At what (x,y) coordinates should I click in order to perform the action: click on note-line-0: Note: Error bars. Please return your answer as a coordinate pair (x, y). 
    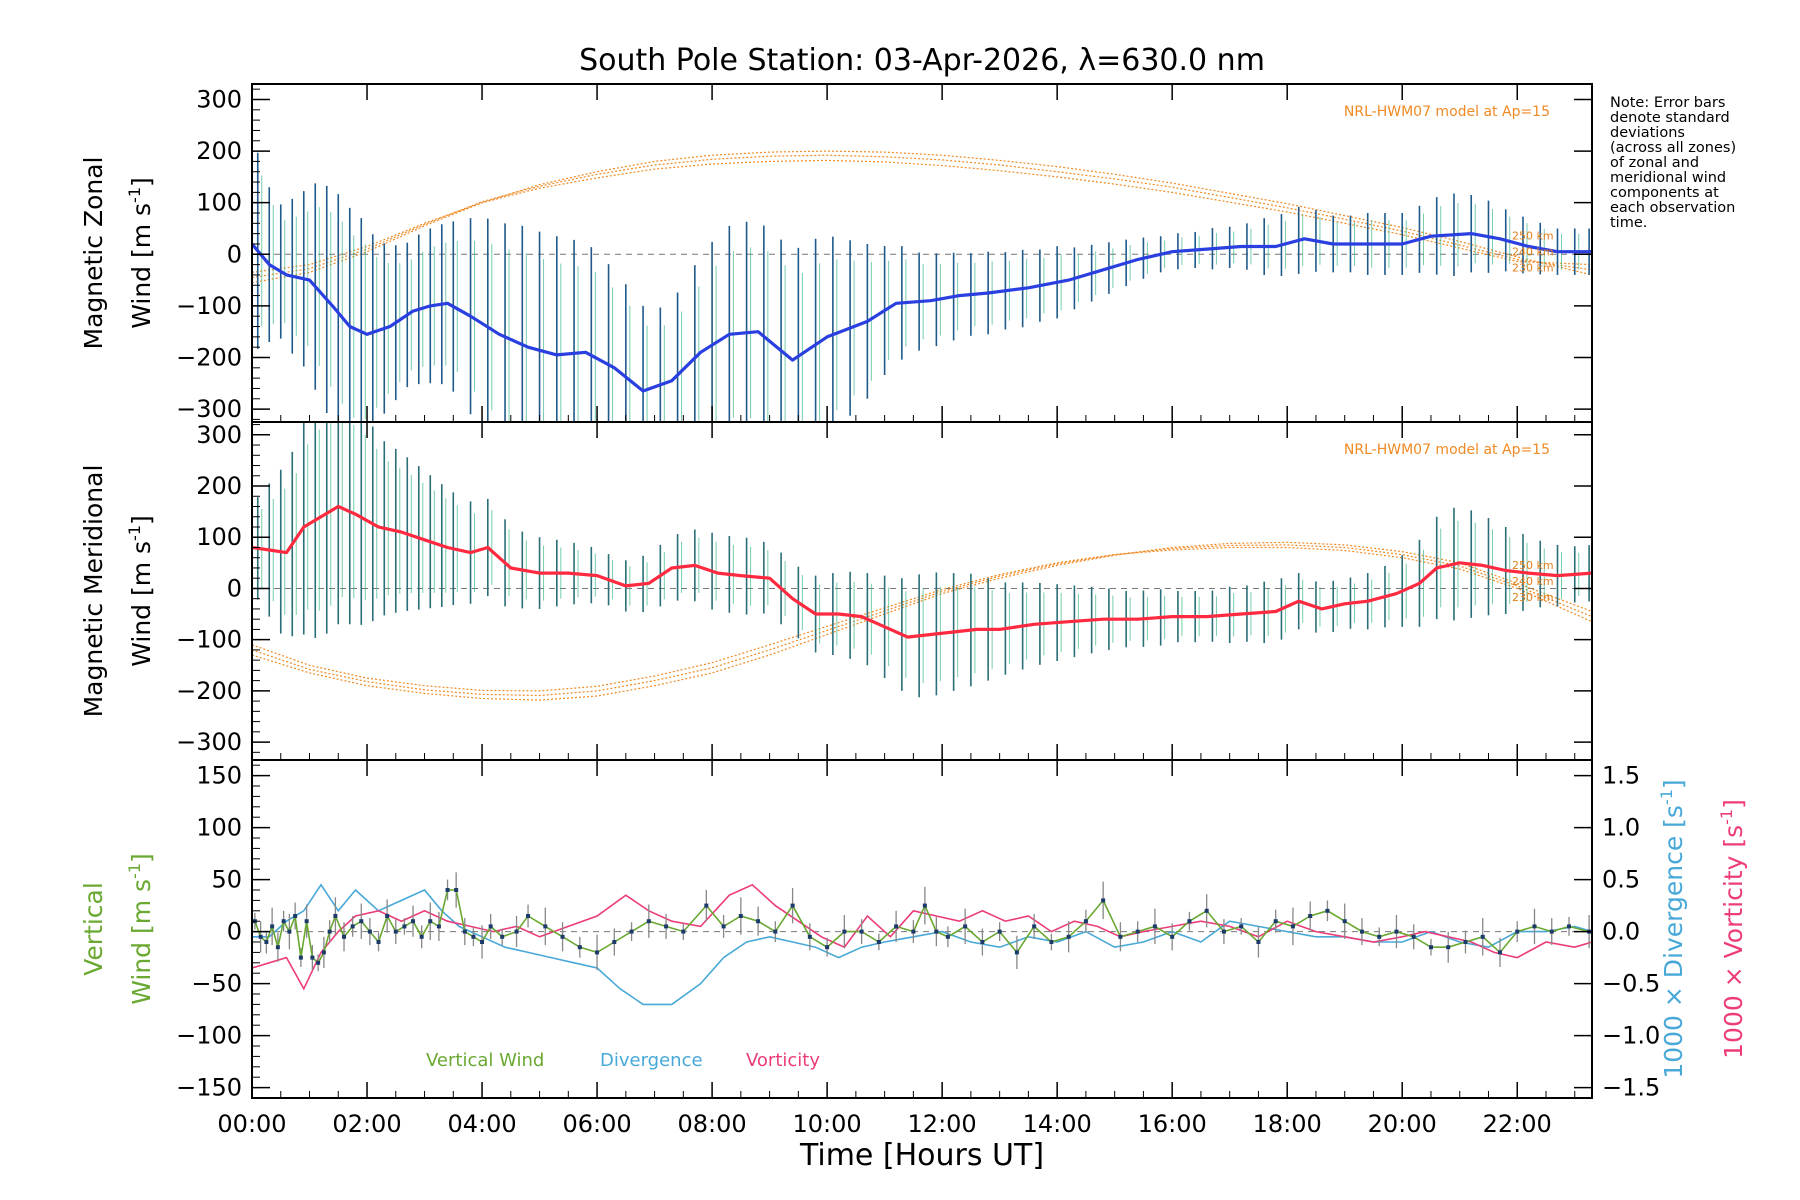
    Looking at the image, I should click on (1667, 103).